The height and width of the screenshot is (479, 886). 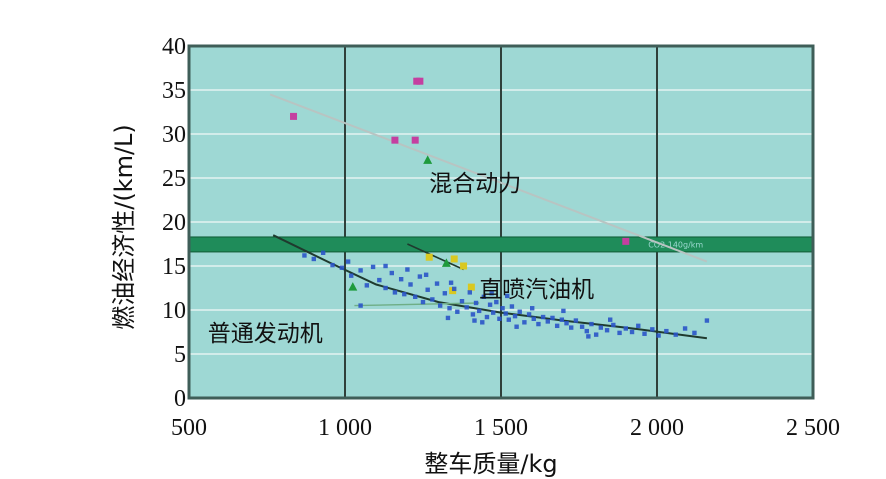 I want to click on y-tick-label: 10, so click(x=174, y=311).